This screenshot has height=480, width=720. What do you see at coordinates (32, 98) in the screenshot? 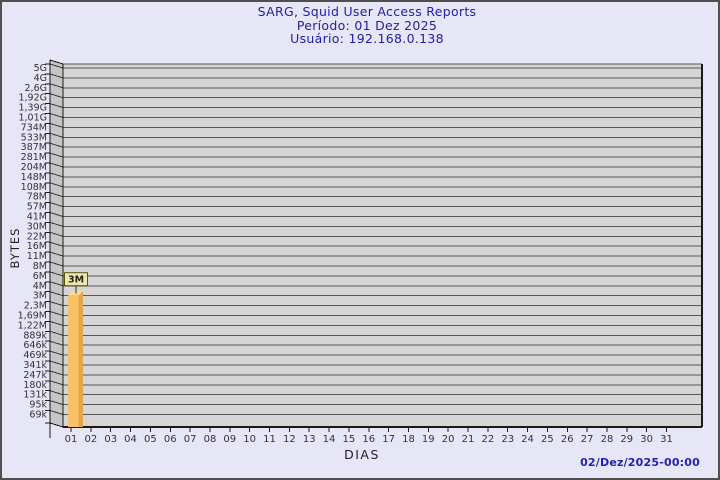
I see `svg-text: 1,92G` at bounding box center [32, 98].